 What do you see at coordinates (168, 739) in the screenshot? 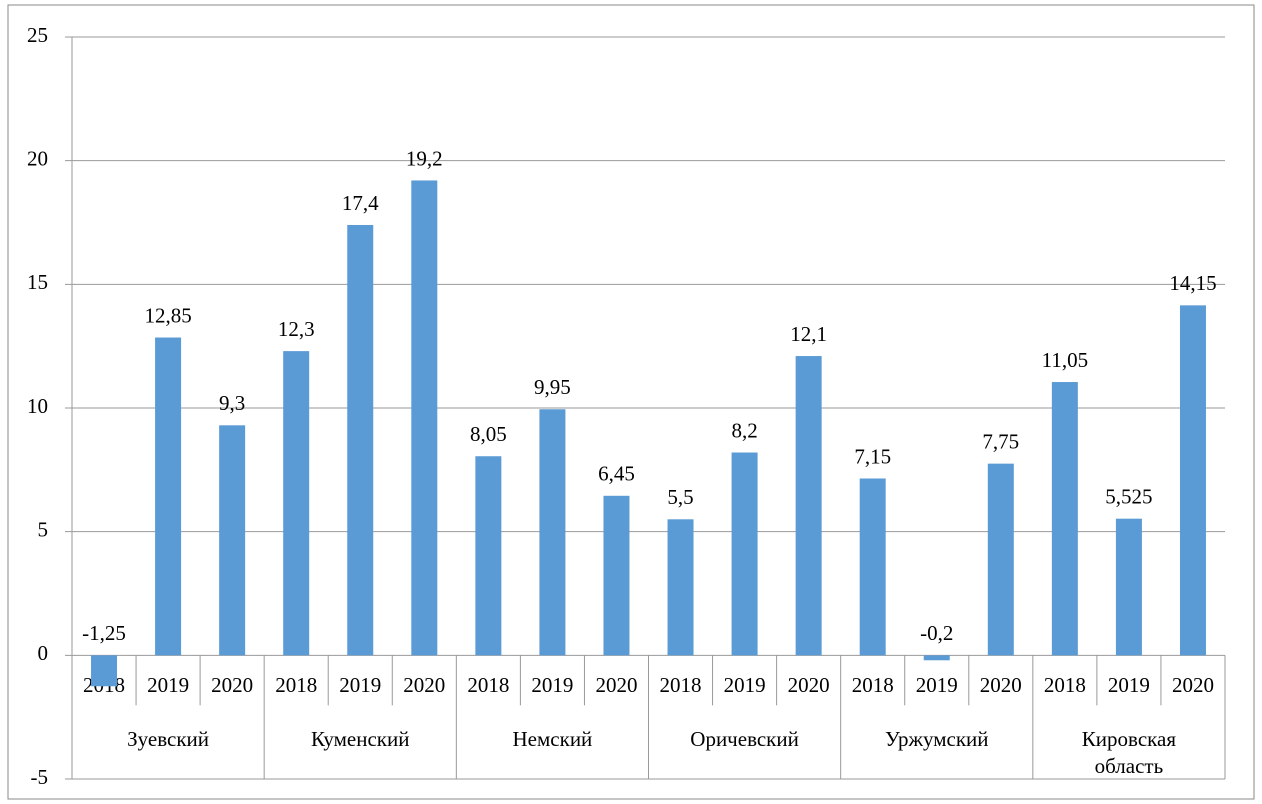
I see `group-label: Зуевский` at bounding box center [168, 739].